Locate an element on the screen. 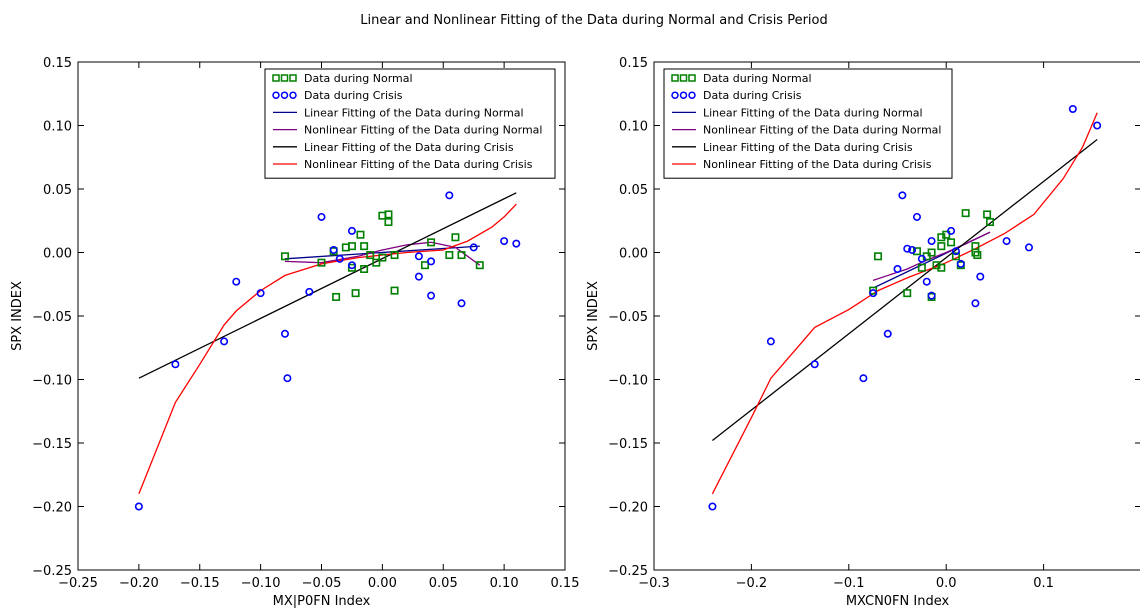 The image size is (1140, 608). x-axis-label: MX|P0FN Index is located at coordinates (322, 601).